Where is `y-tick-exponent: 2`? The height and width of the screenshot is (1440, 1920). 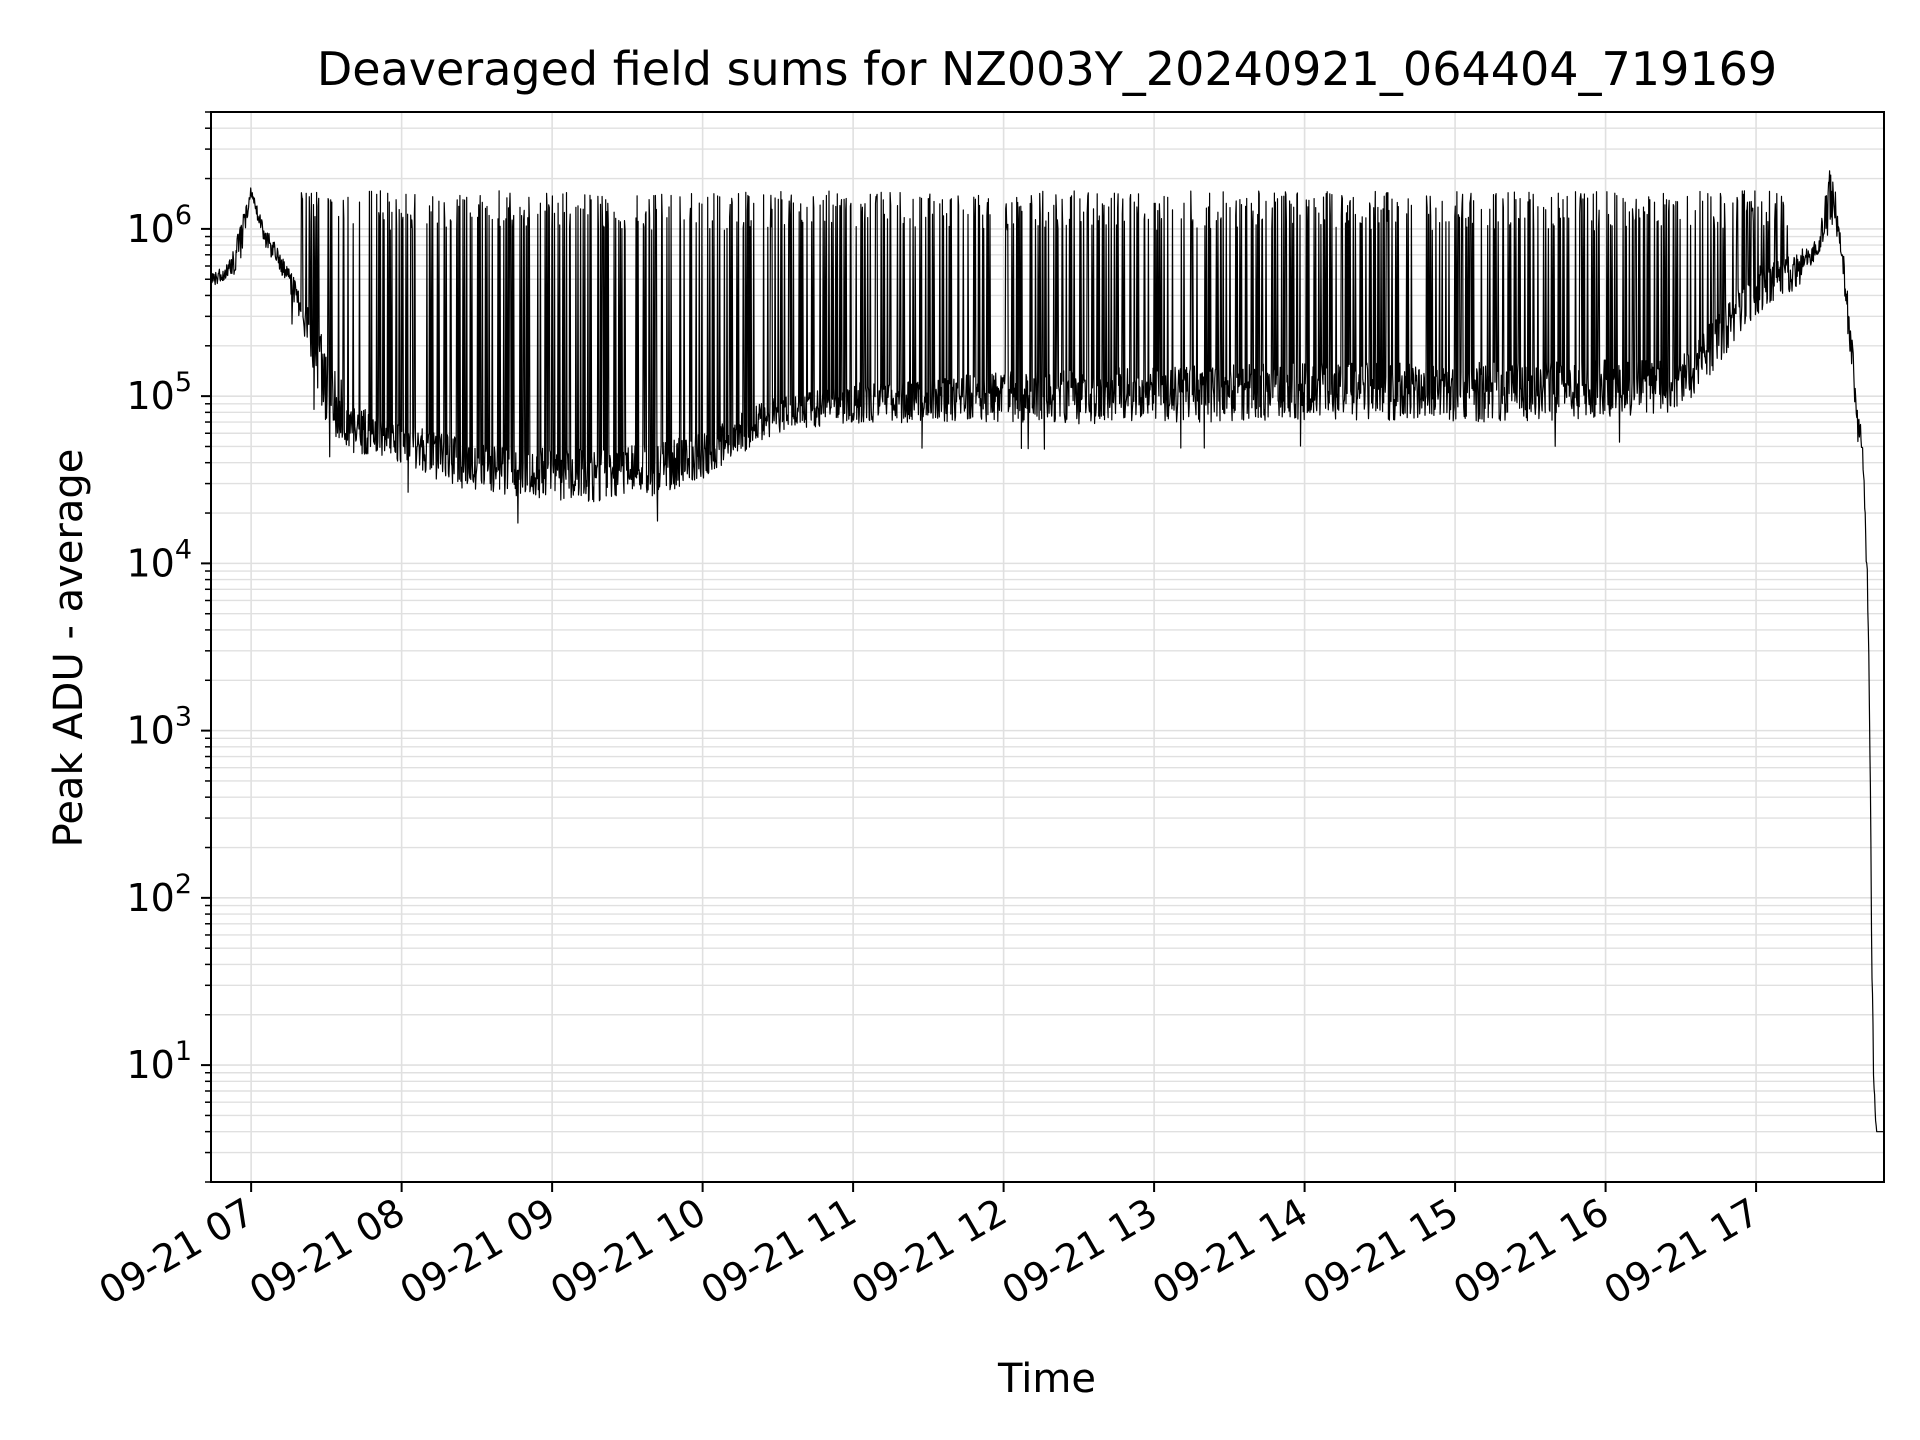
y-tick-exponent: 2 is located at coordinates (183, 884).